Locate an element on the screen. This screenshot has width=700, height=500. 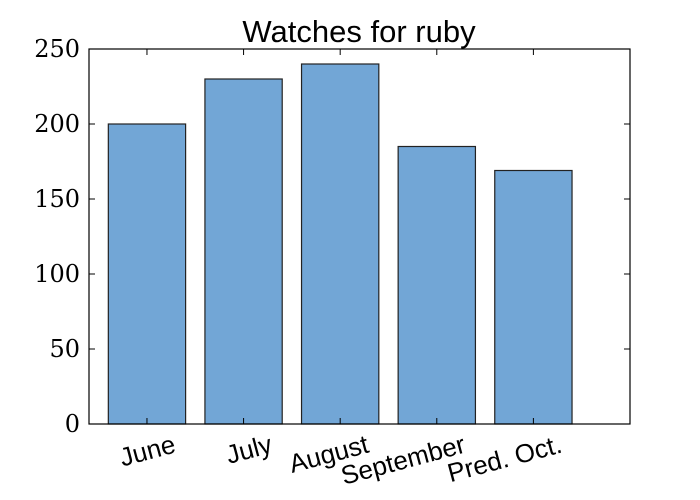
bar-september is located at coordinates (437, 285).